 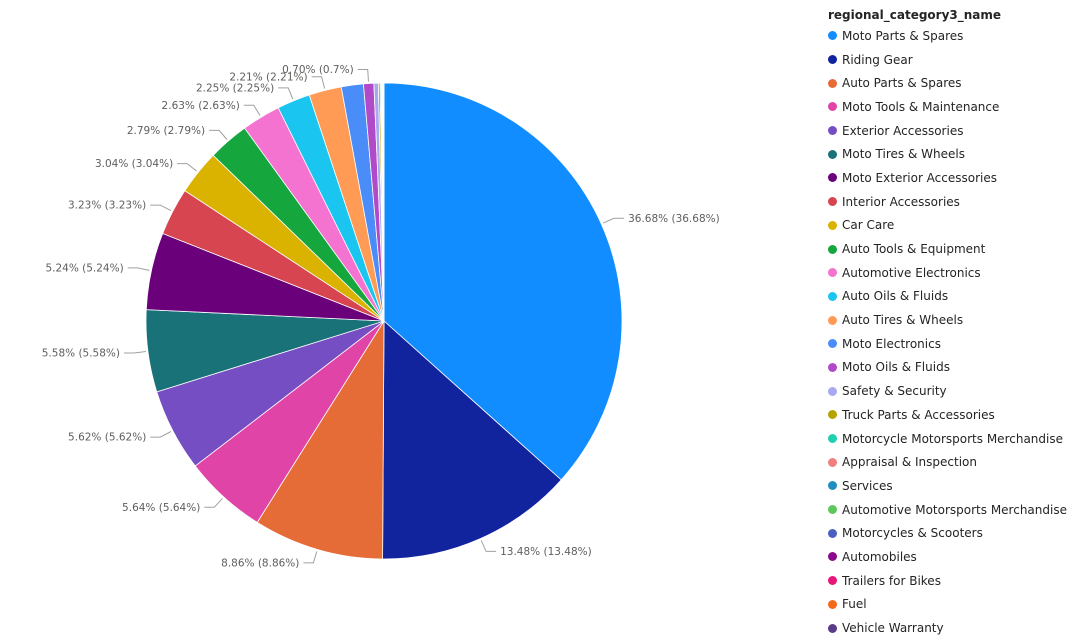 I want to click on legend-item-auto-tools-equipment: Auto Tools & Equipment, so click(x=954, y=249).